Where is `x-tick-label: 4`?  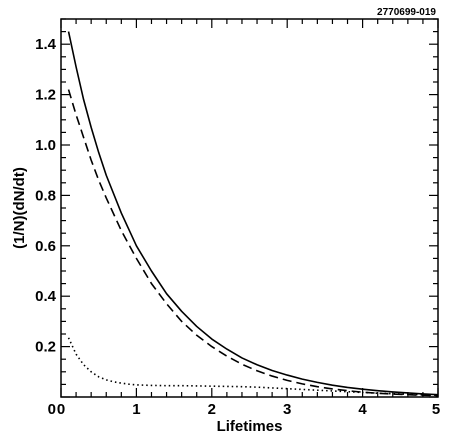 x-tick-label: 4 is located at coordinates (362, 409).